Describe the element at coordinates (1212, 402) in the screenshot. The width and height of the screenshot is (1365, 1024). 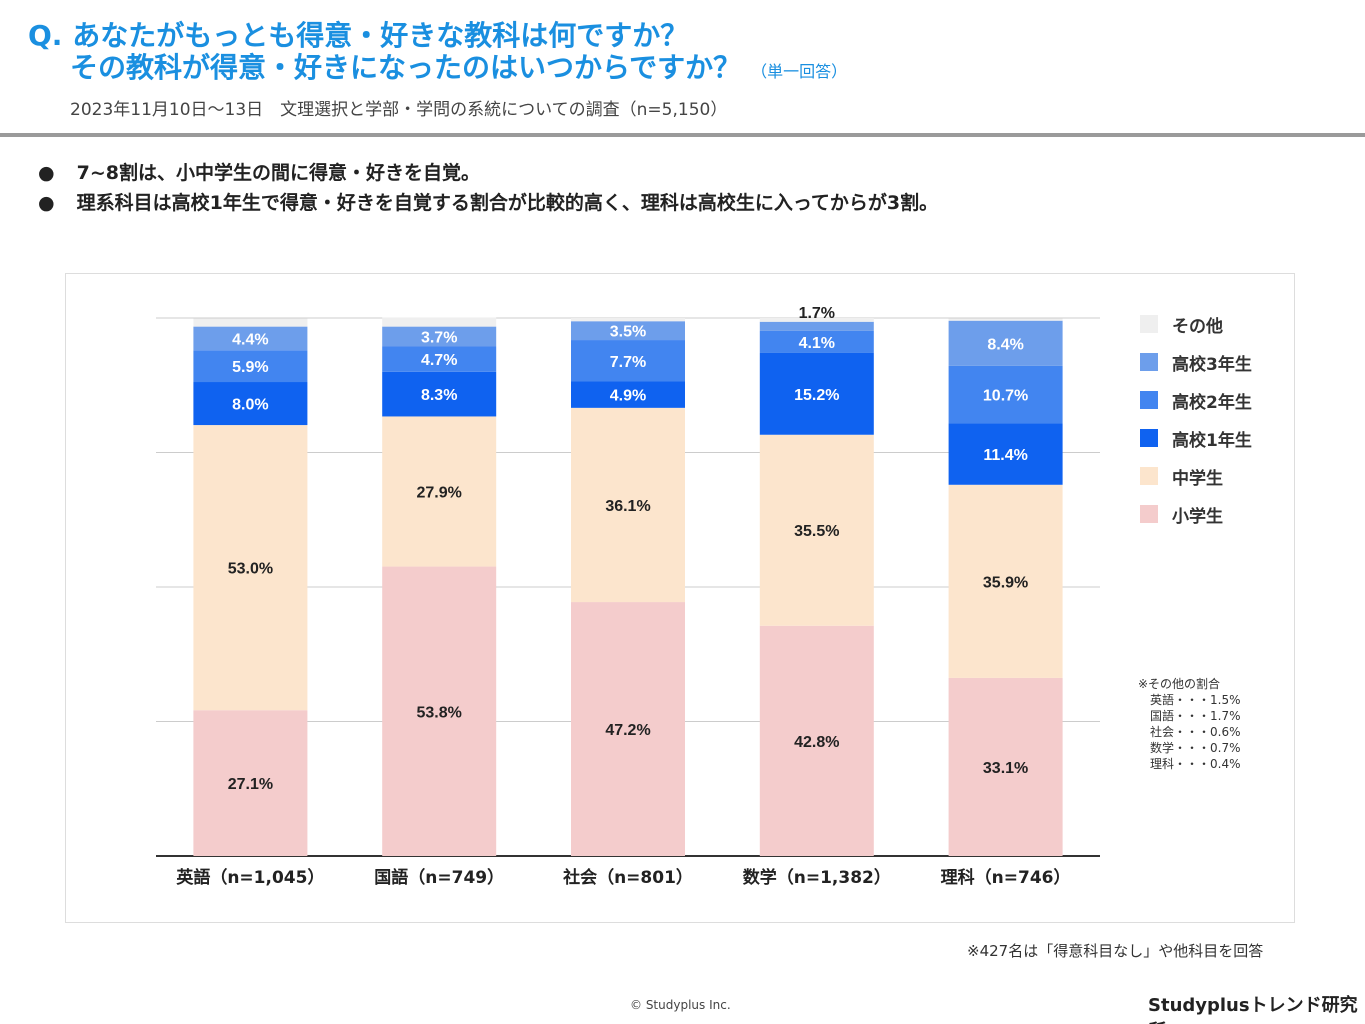
I see `legend-label: 高校2年生` at that location.